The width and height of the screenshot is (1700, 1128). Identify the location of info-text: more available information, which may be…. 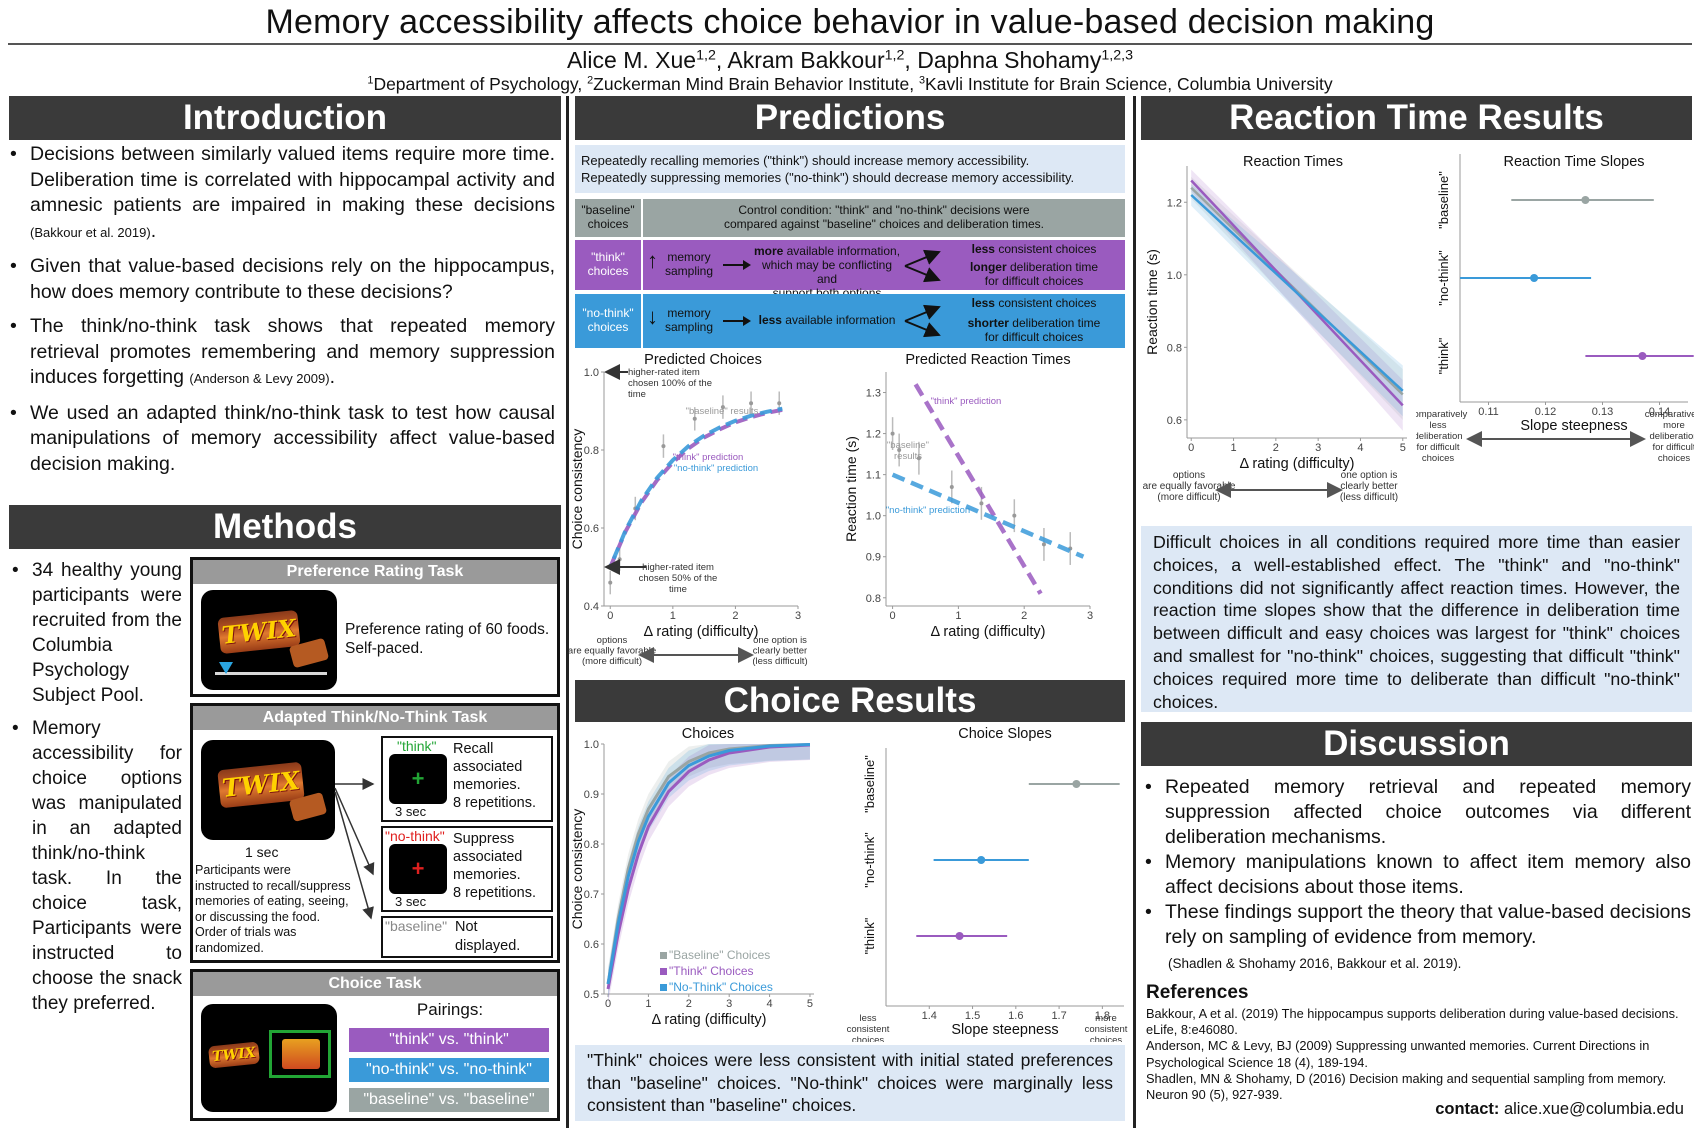
(827, 272).